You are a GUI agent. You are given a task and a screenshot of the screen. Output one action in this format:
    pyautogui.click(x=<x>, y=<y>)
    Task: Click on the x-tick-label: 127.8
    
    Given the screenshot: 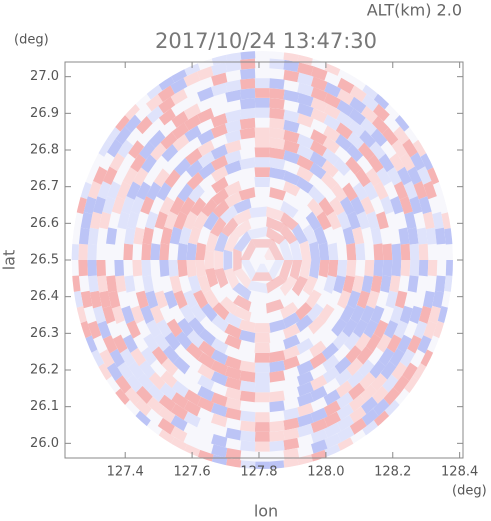 What is the action you would take?
    pyautogui.click(x=258, y=472)
    